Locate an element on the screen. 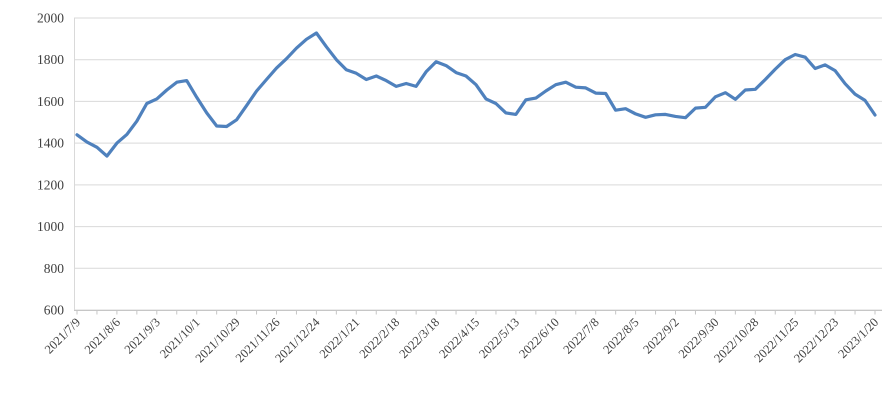 Image resolution: width=895 pixels, height=407 pixels. x-tick-label: 2021/7/9 is located at coordinates (62, 335).